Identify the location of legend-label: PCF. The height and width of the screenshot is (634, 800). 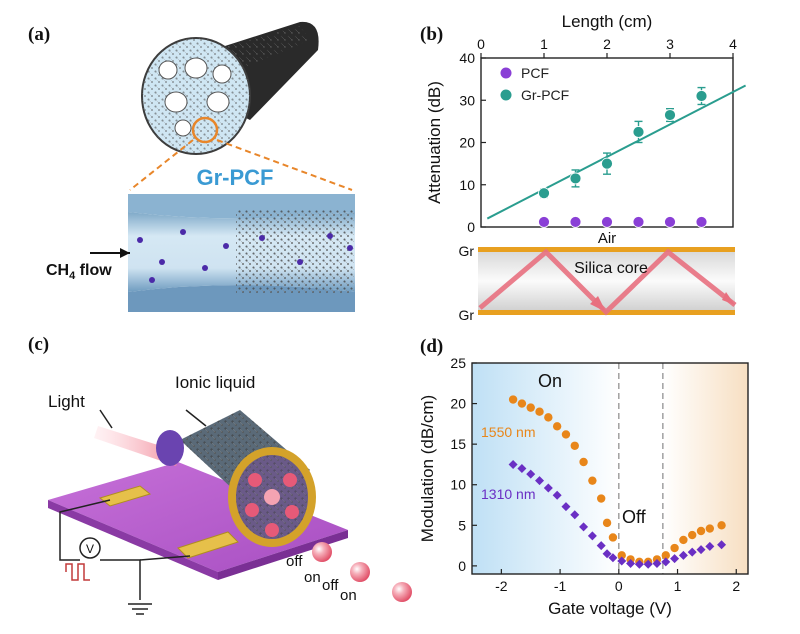
(535, 73).